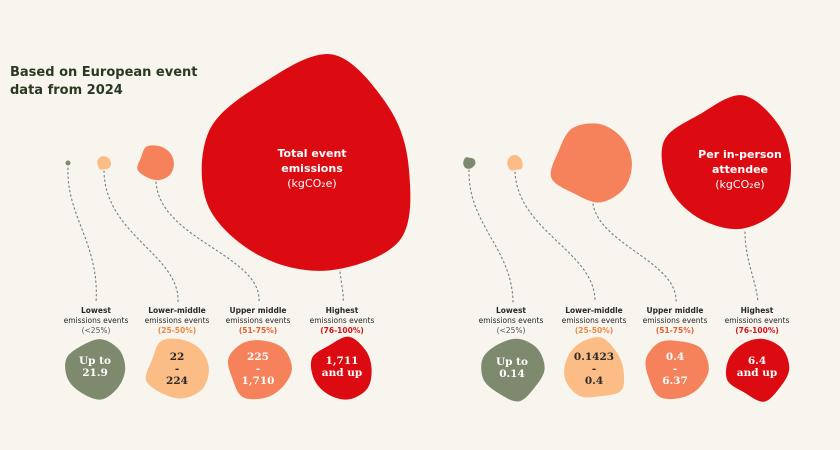 The height and width of the screenshot is (450, 840). Describe the element at coordinates (177, 381) in the screenshot. I see `value-line: 224` at that location.